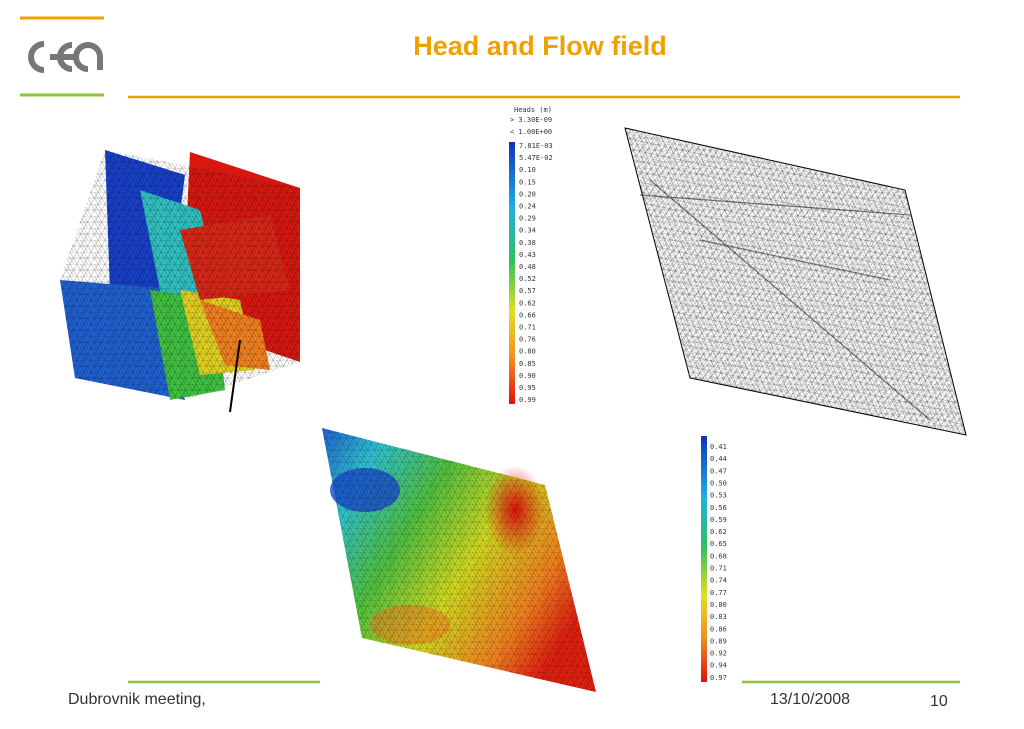  Describe the element at coordinates (795, 281) in the screenshot. I see `flow-mesh-image` at that location.